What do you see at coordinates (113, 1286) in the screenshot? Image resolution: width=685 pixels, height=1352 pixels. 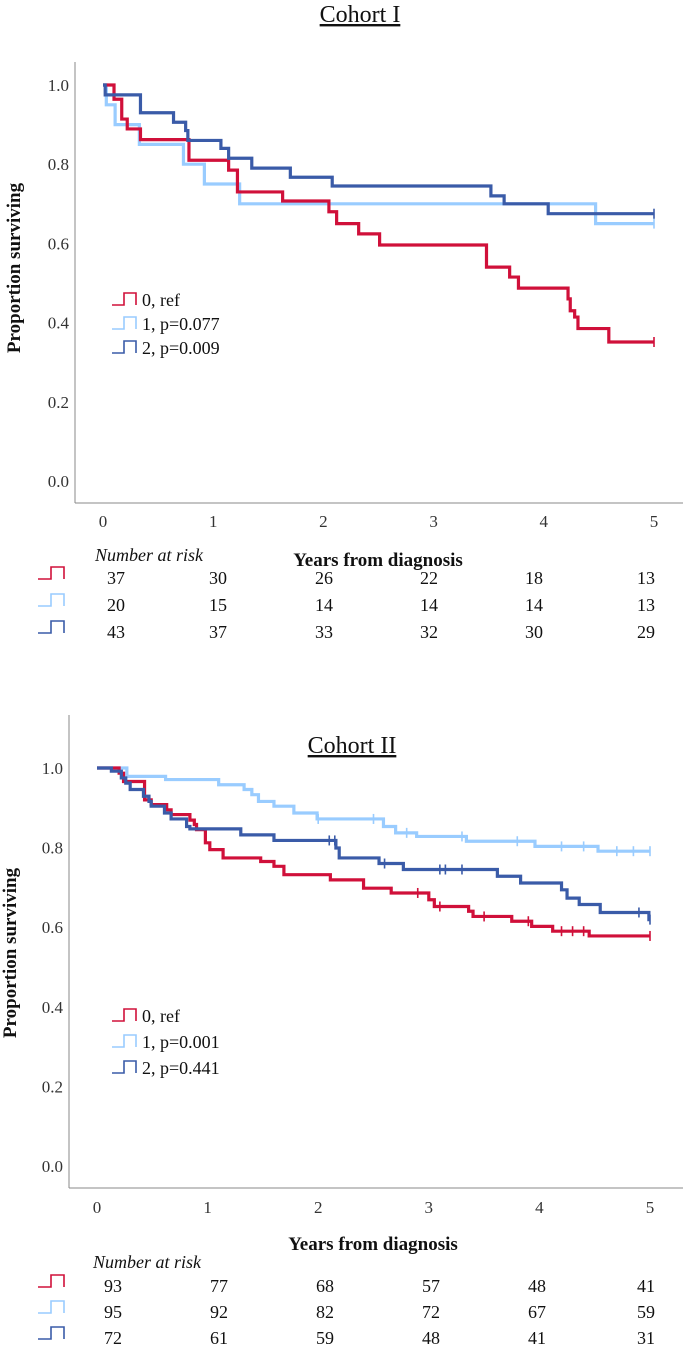 I see `risk-count: 93` at bounding box center [113, 1286].